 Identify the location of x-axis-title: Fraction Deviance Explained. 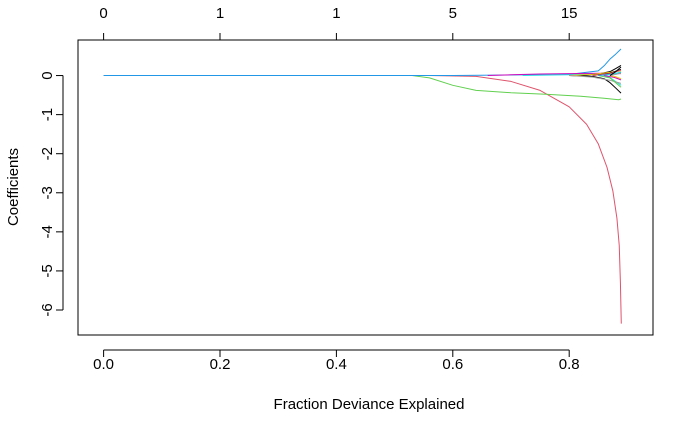
(369, 404).